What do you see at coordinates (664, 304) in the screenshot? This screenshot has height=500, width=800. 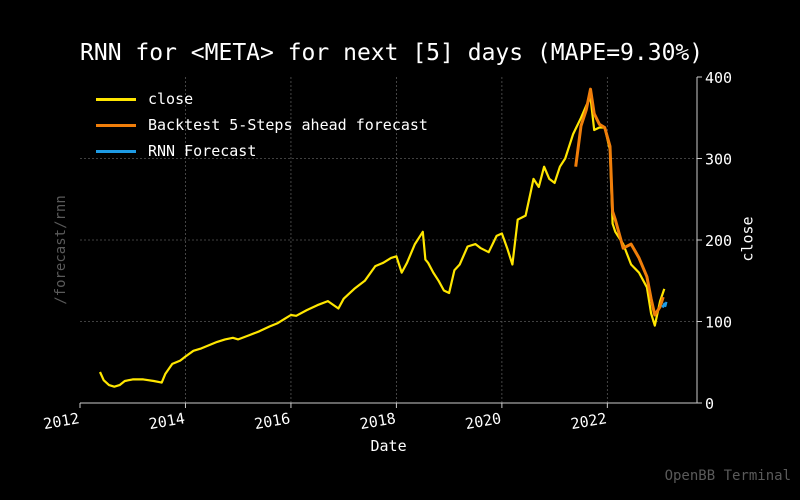 I see `series-line-rnn-forecast` at bounding box center [664, 304].